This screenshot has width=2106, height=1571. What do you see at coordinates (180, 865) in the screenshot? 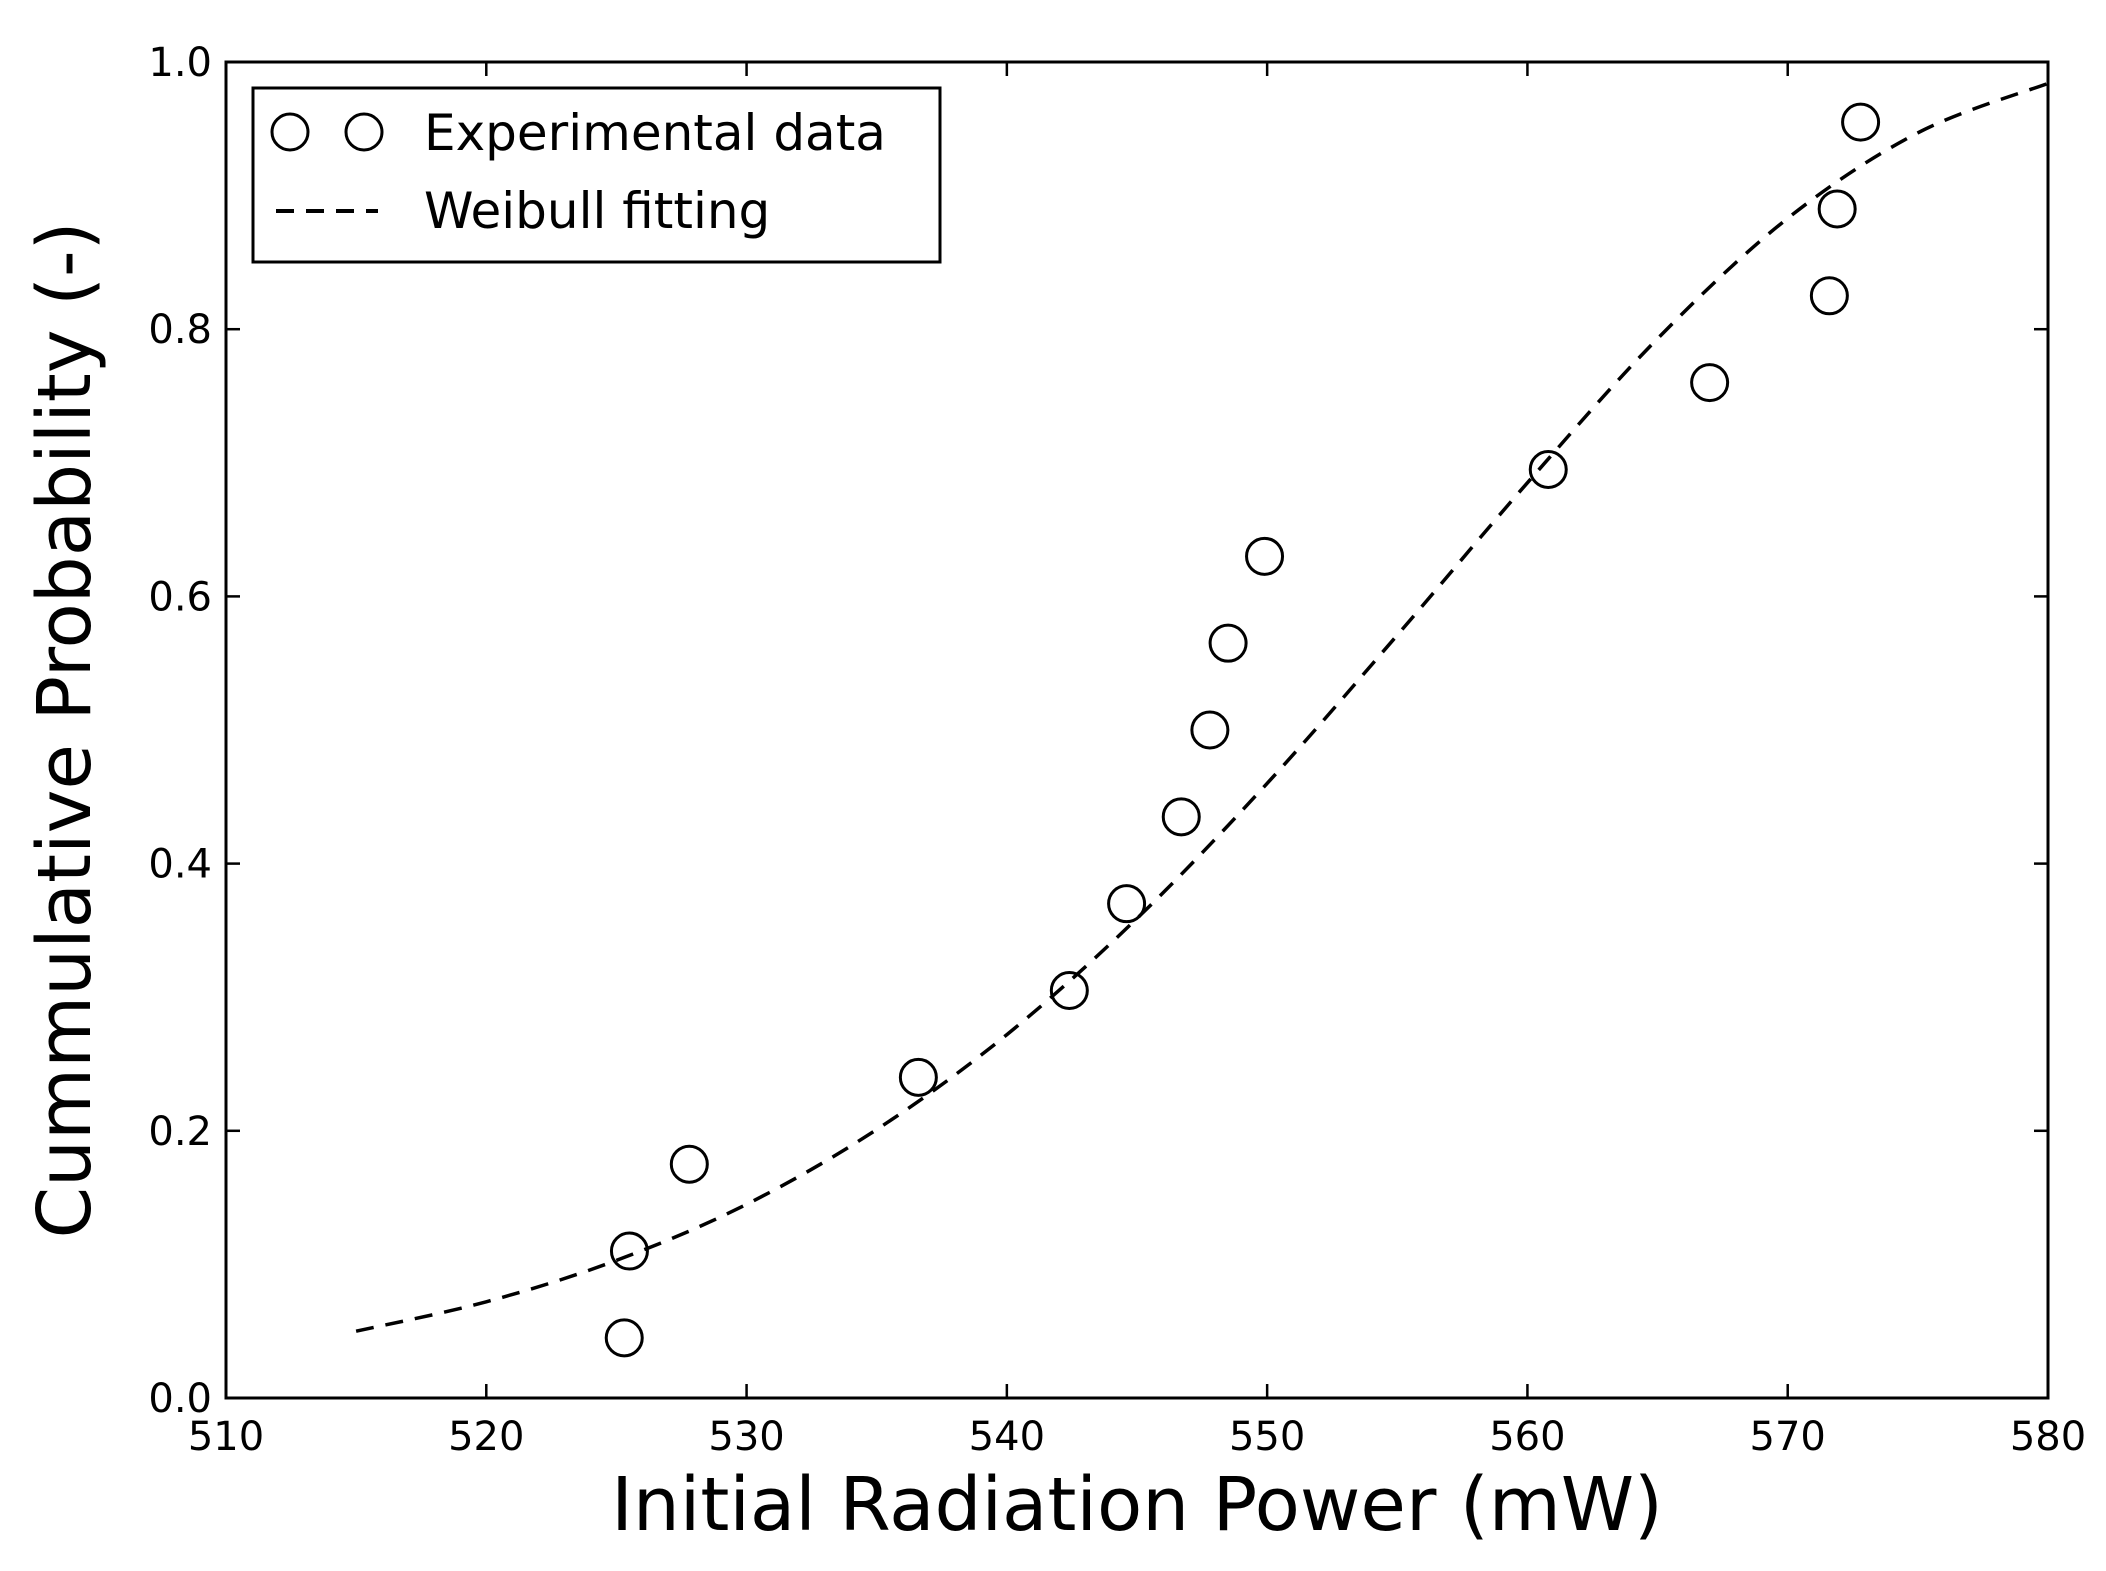
I see `y-tick-label: 0.4` at bounding box center [180, 865].